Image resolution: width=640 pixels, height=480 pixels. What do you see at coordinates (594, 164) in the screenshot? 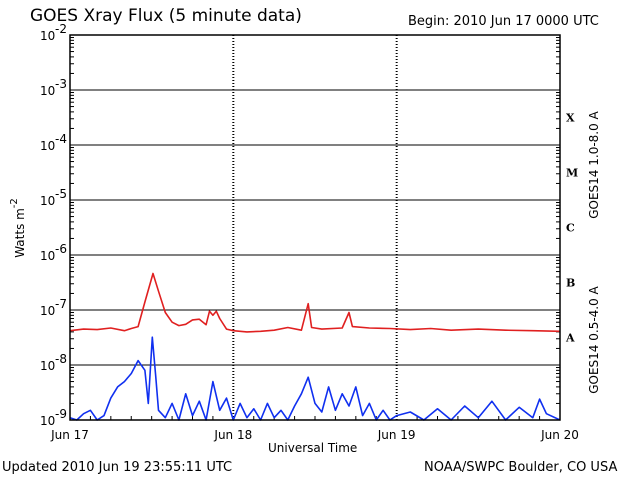
I see `legend-long-channel: GOES14 1.0-8.0 A` at bounding box center [594, 164].